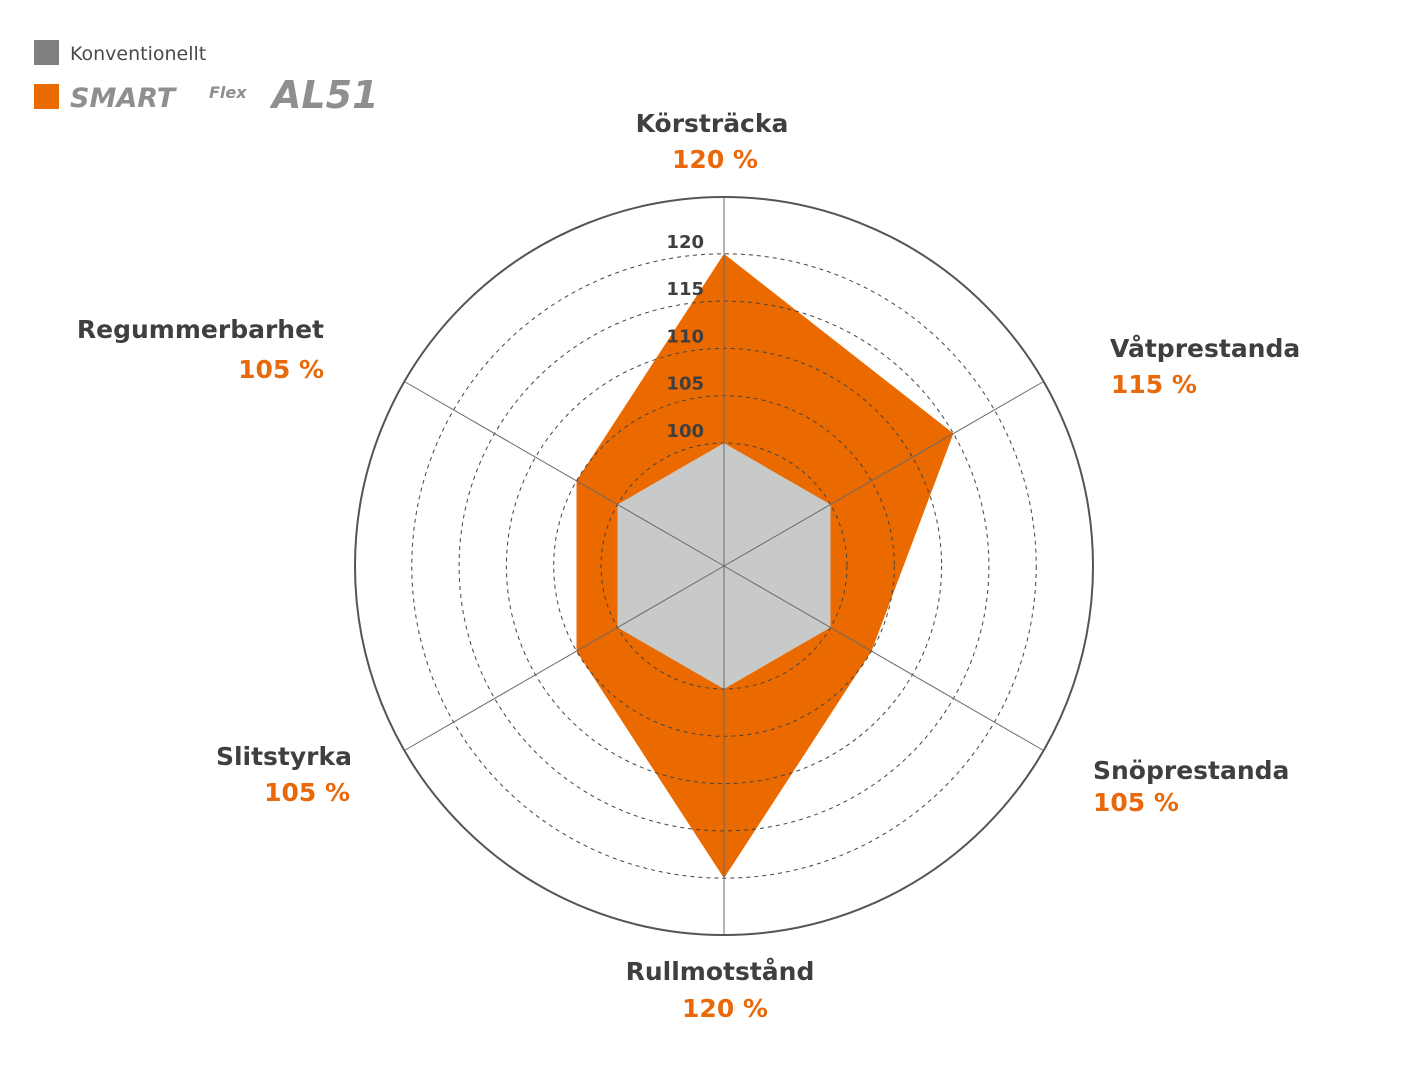  Describe the element at coordinates (1154, 384) in the screenshot. I see `value-label-vatprestanda: 115 %` at that location.